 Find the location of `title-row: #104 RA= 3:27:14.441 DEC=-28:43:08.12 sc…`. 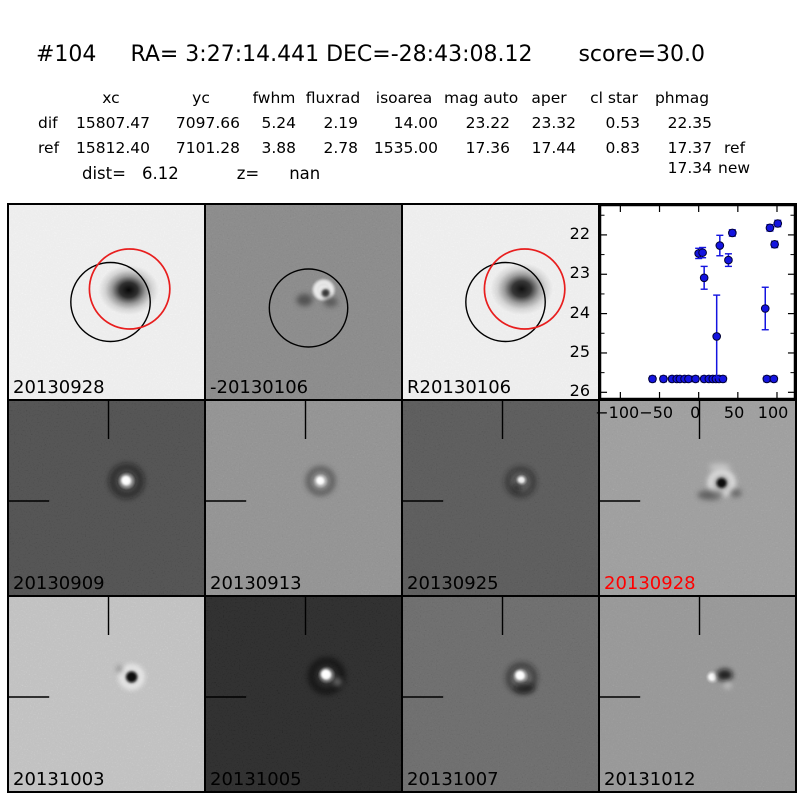

title-row: #104 RA= 3:27:14.441 DEC=-28:43:08.12 sc… is located at coordinates (370, 54).